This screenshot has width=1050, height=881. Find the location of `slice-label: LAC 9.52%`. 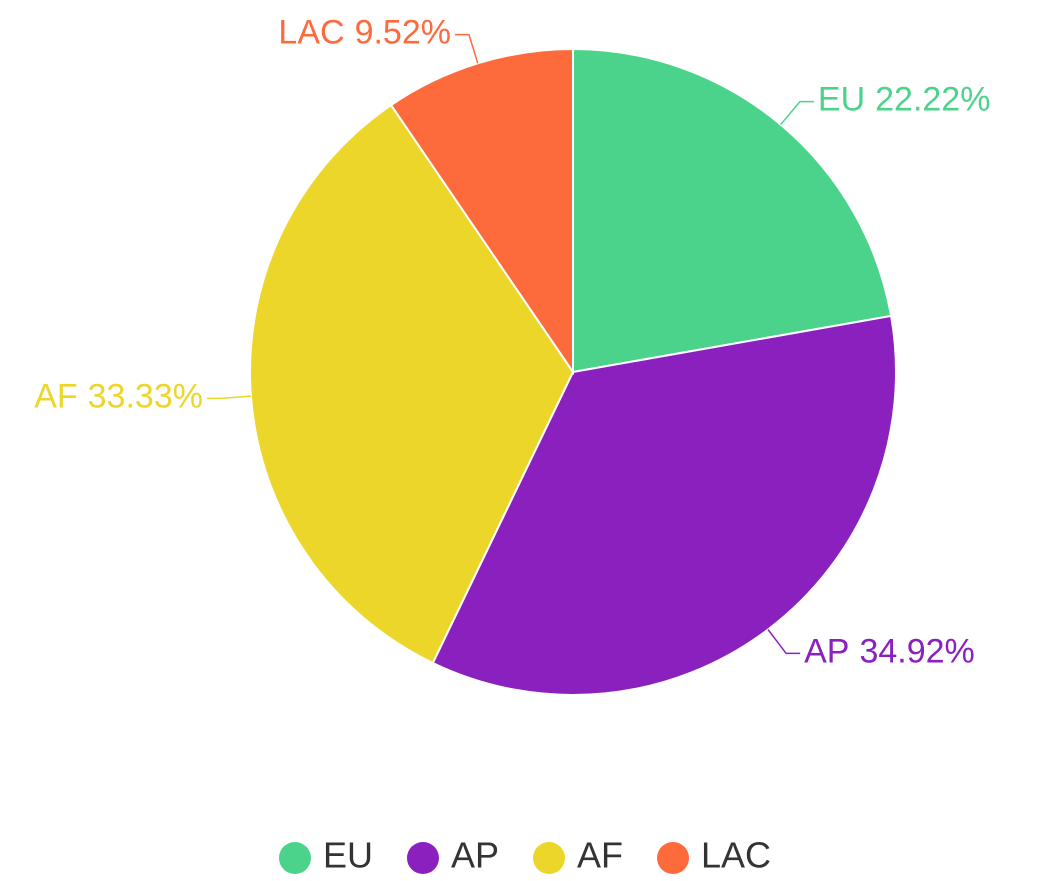

slice-label: LAC 9.52% is located at coordinates (364, 33).